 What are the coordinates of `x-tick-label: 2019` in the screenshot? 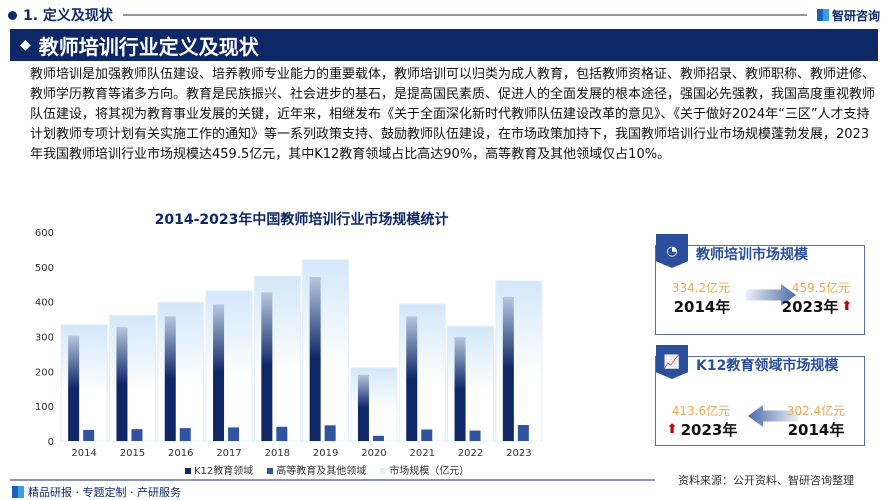 It's located at (325, 453).